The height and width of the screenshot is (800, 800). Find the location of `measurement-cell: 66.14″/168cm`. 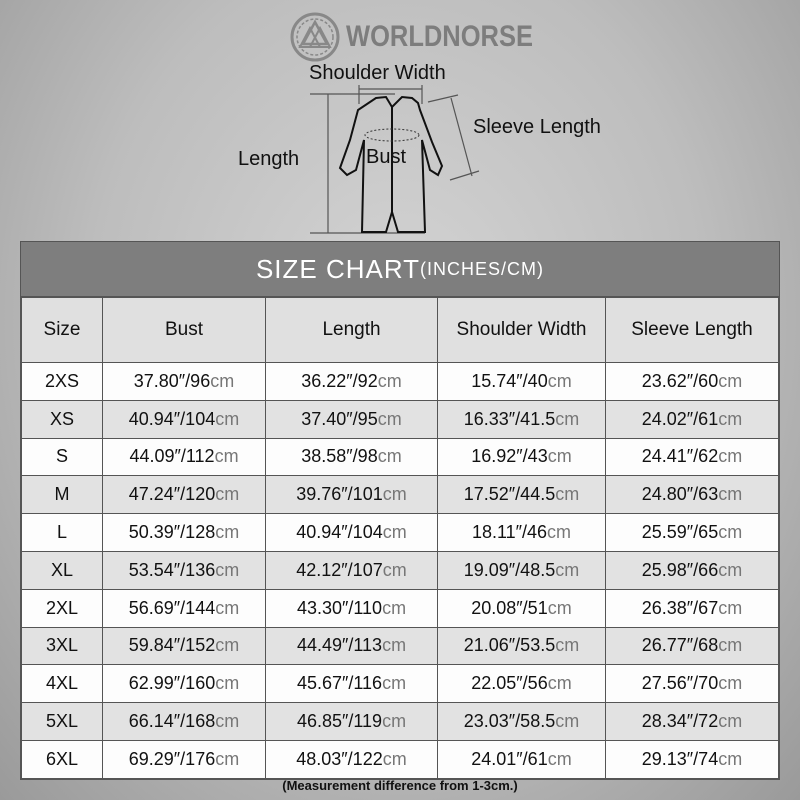

measurement-cell: 66.14″/168cm is located at coordinates (184, 721).